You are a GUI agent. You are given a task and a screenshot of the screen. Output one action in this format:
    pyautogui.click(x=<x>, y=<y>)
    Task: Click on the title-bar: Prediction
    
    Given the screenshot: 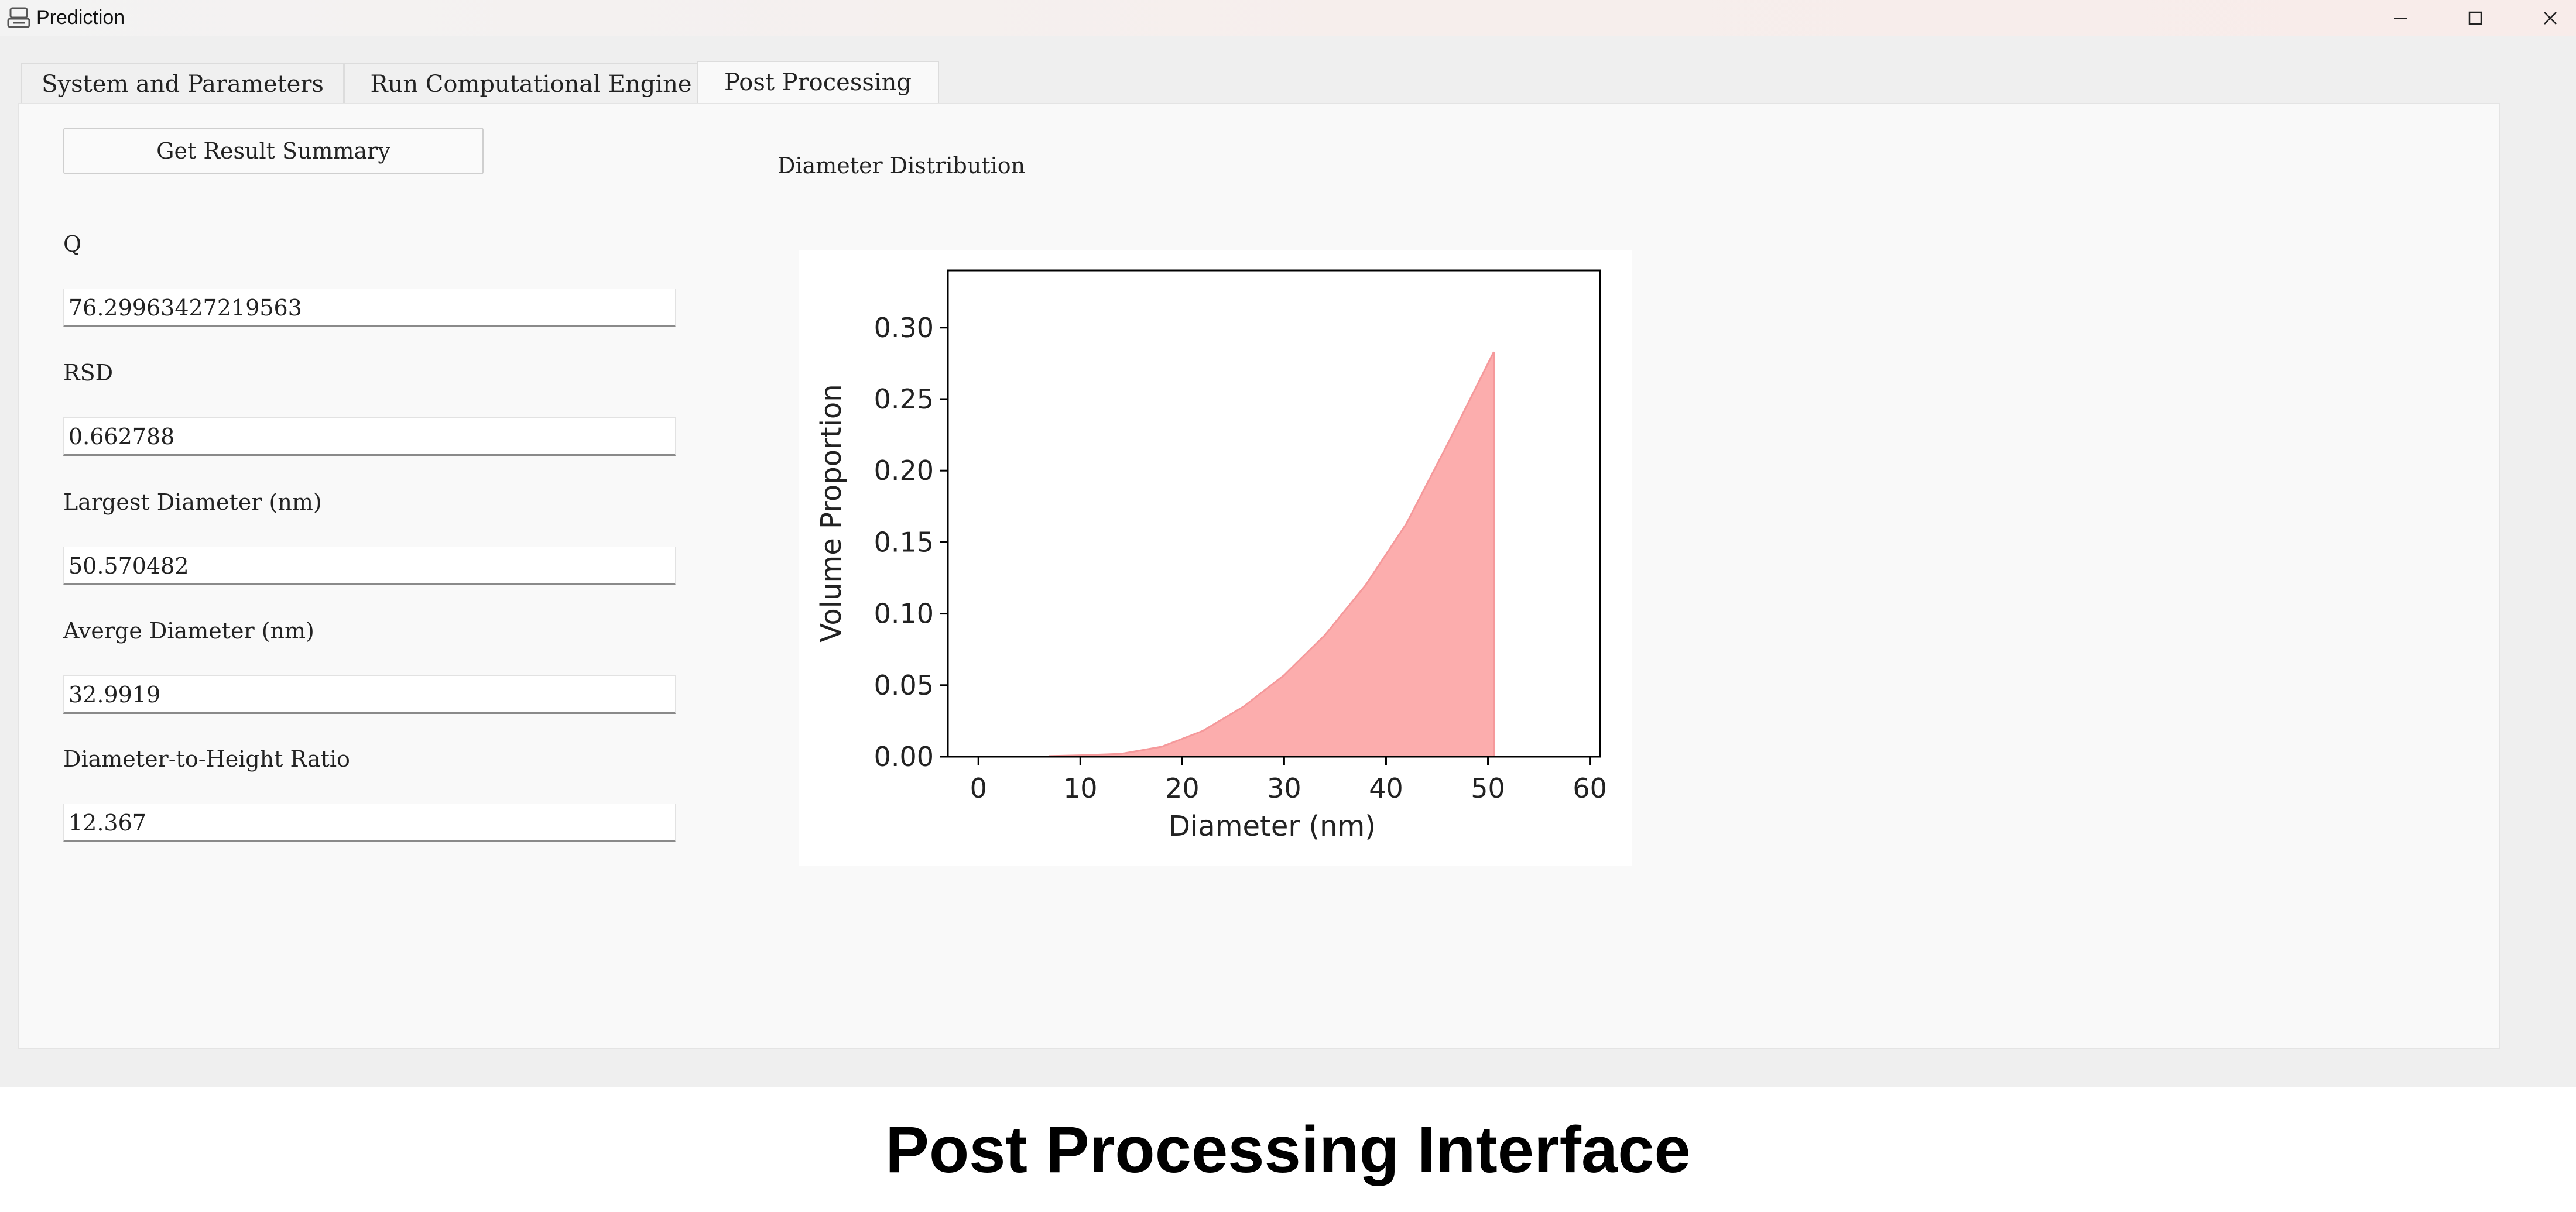 What is the action you would take?
    pyautogui.click(x=1288, y=18)
    